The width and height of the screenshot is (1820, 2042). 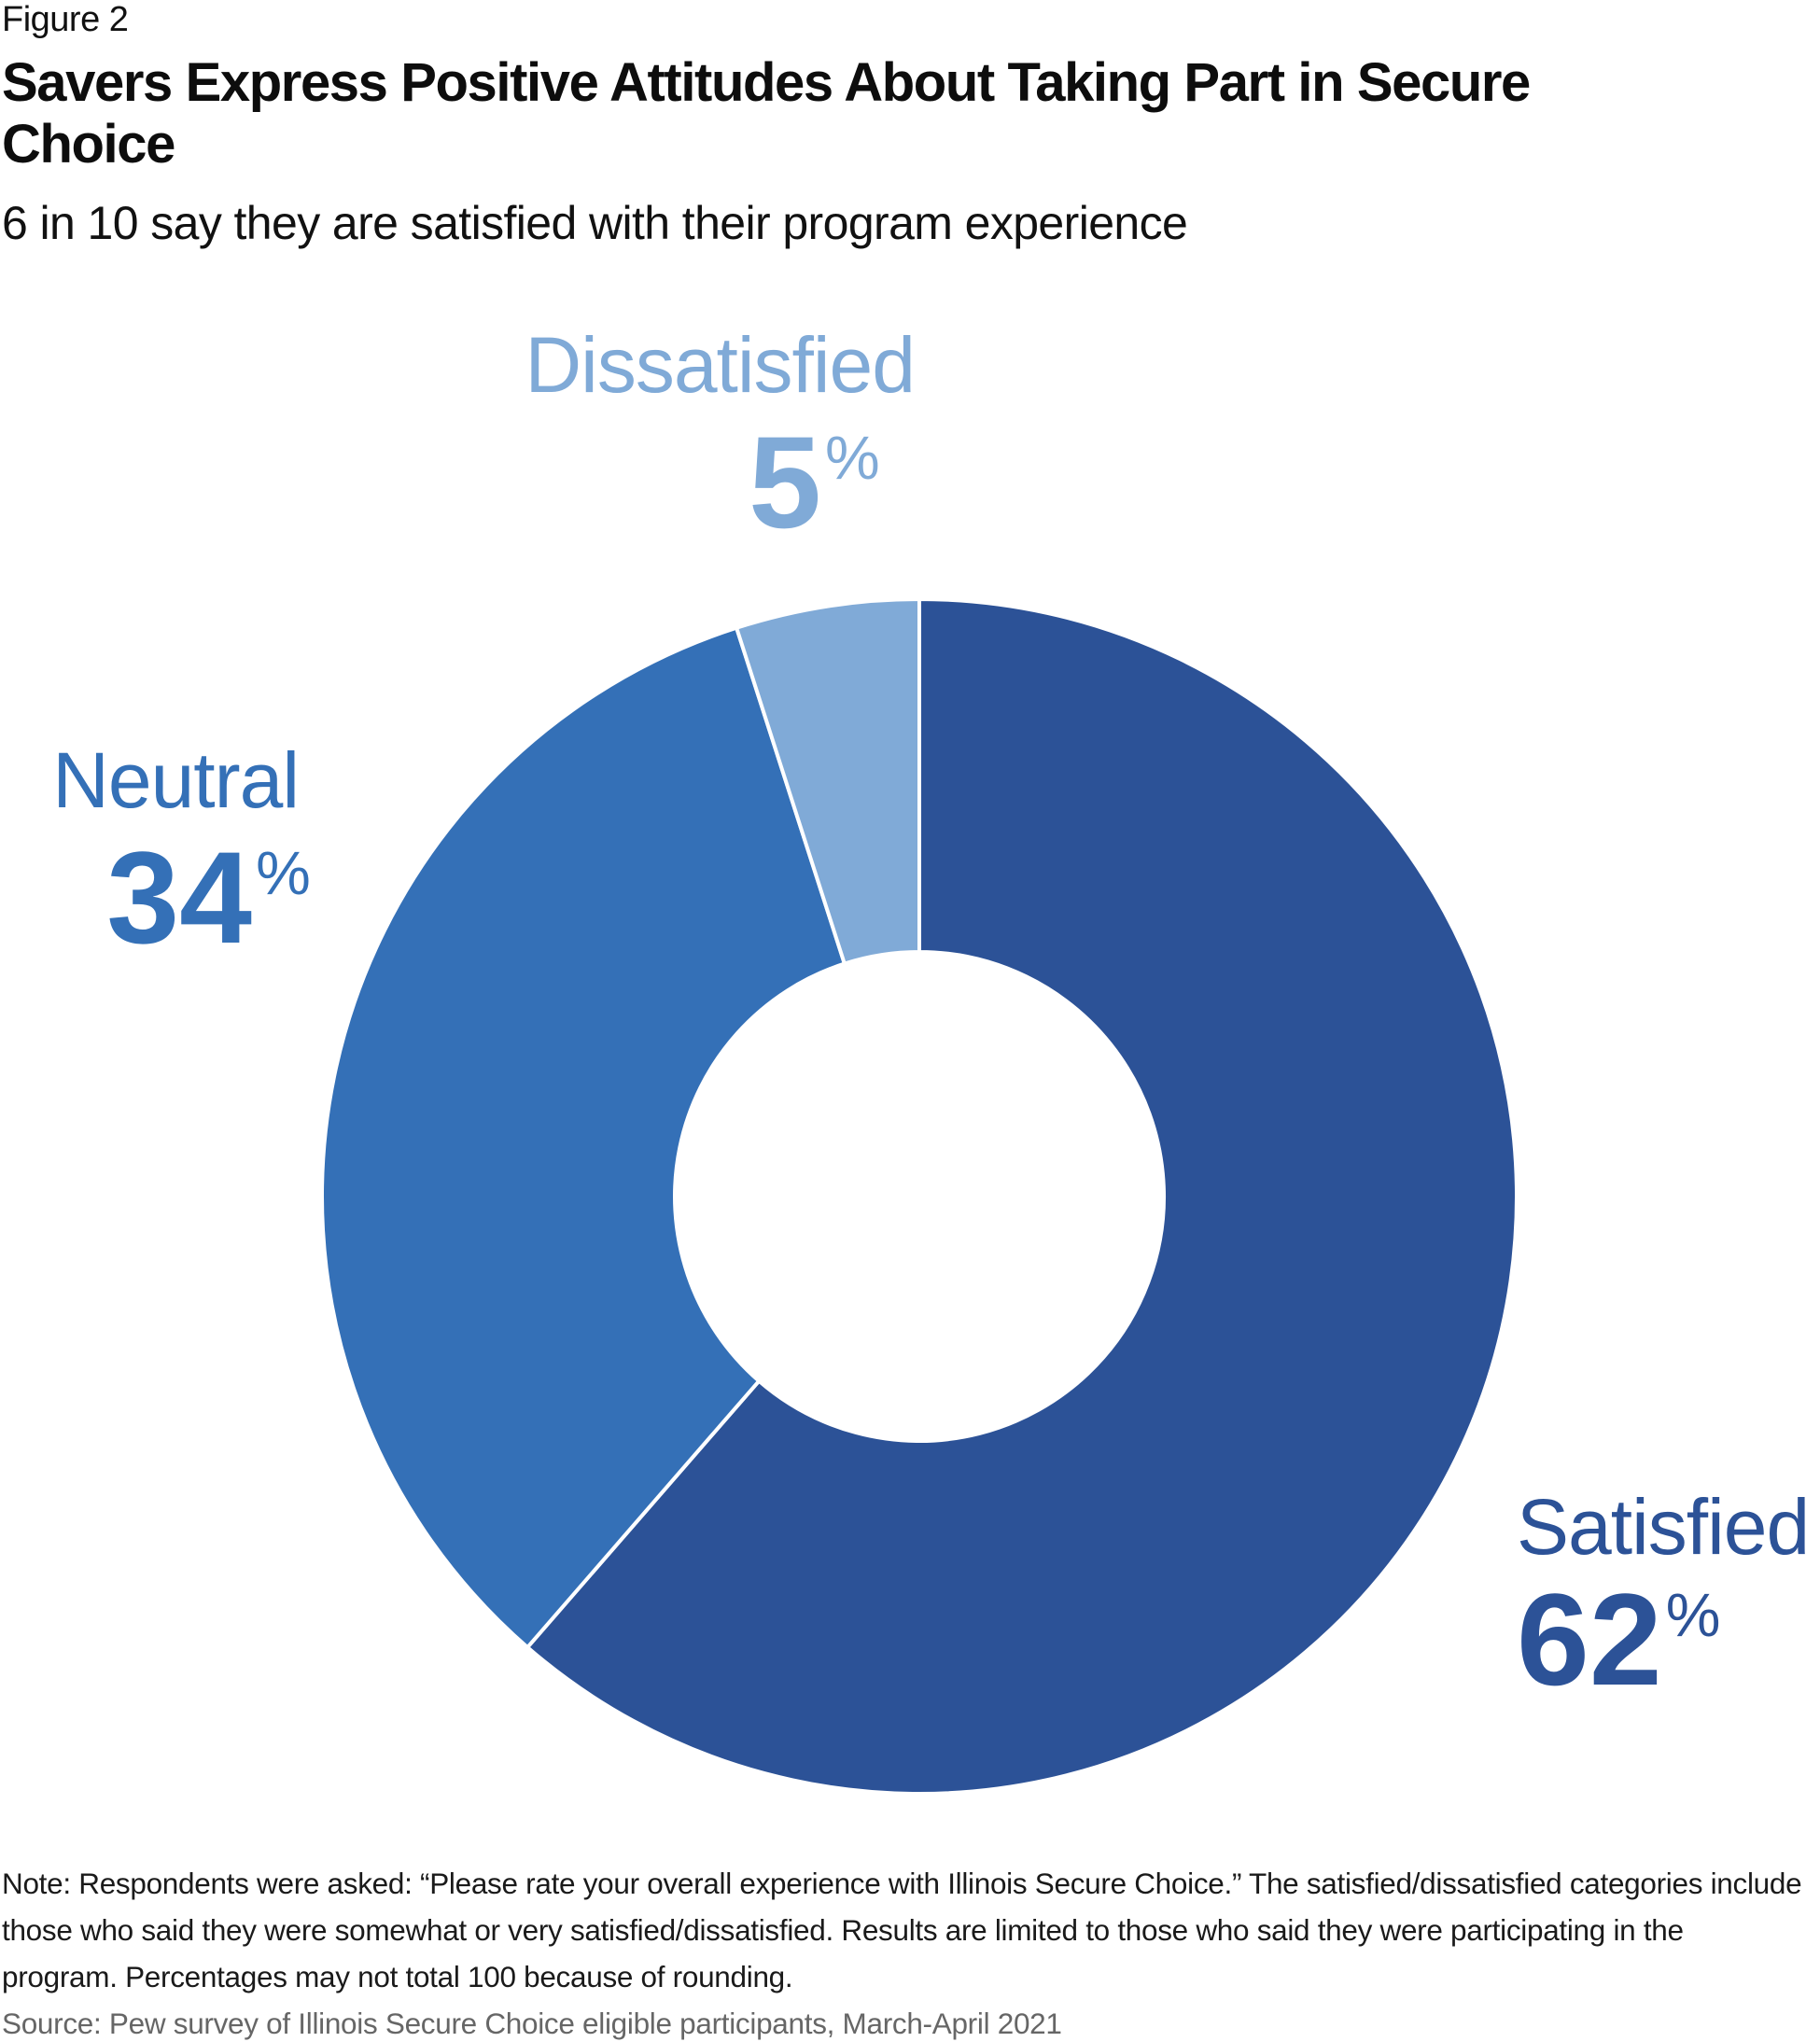 What do you see at coordinates (583, 1137) in the screenshot?
I see `slice-neutral` at bounding box center [583, 1137].